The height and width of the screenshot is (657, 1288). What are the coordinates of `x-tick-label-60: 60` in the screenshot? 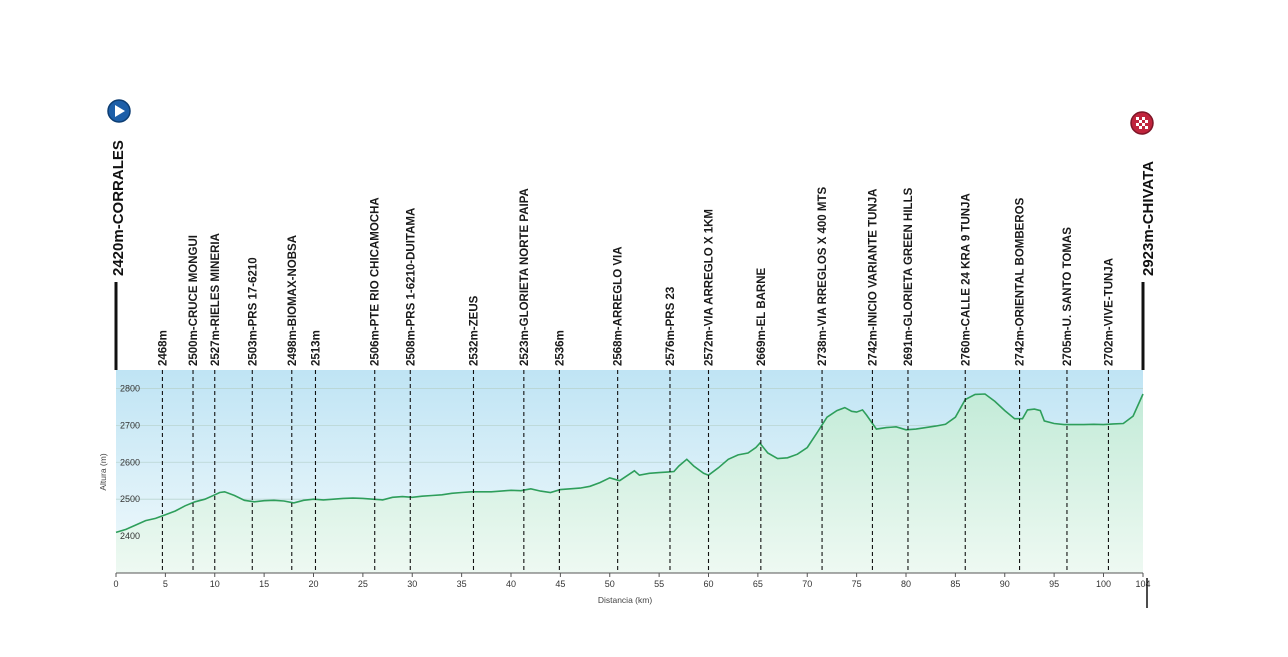 It's located at (708, 584).